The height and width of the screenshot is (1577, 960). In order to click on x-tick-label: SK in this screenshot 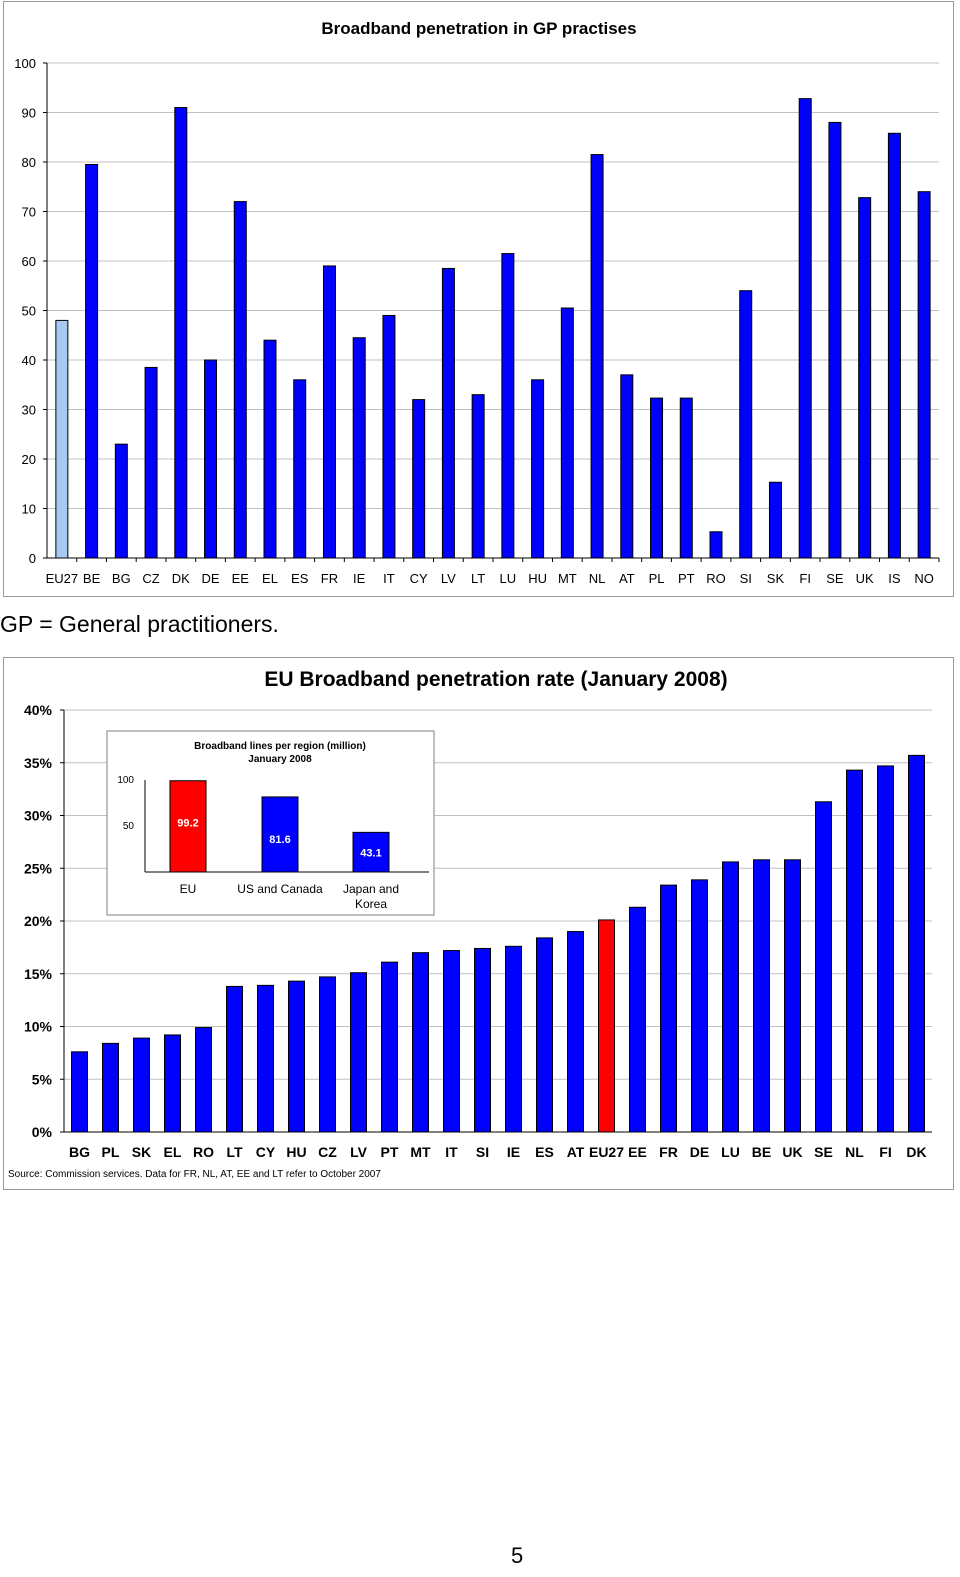, I will do `click(141, 1152)`.